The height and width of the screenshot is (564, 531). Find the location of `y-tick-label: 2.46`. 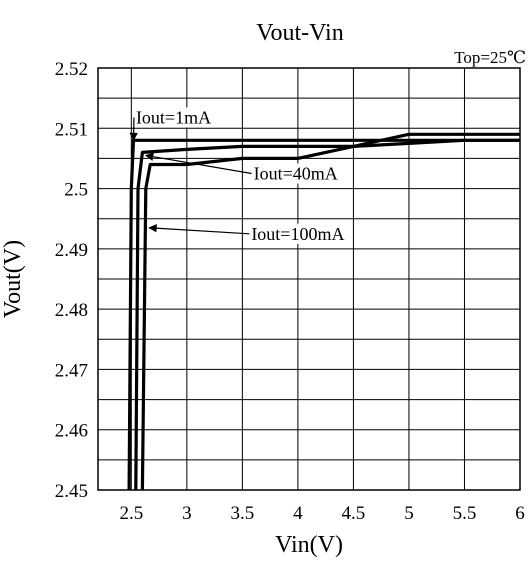

y-tick-label: 2.46 is located at coordinates (71, 431).